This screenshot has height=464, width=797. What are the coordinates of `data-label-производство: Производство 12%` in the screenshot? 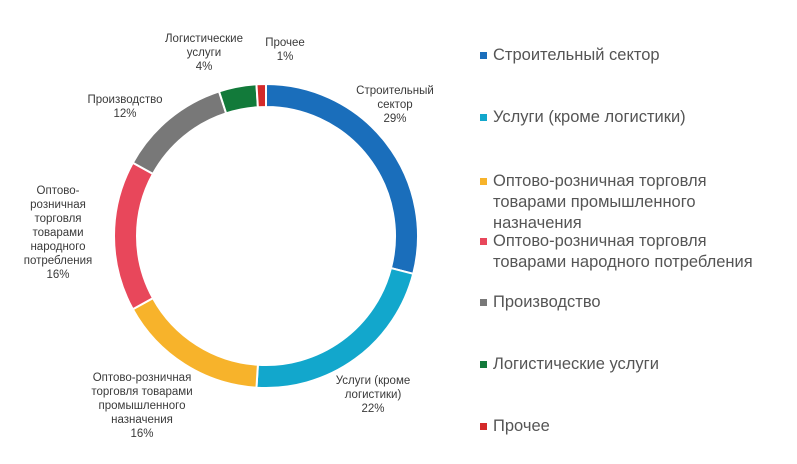 It's located at (125, 107).